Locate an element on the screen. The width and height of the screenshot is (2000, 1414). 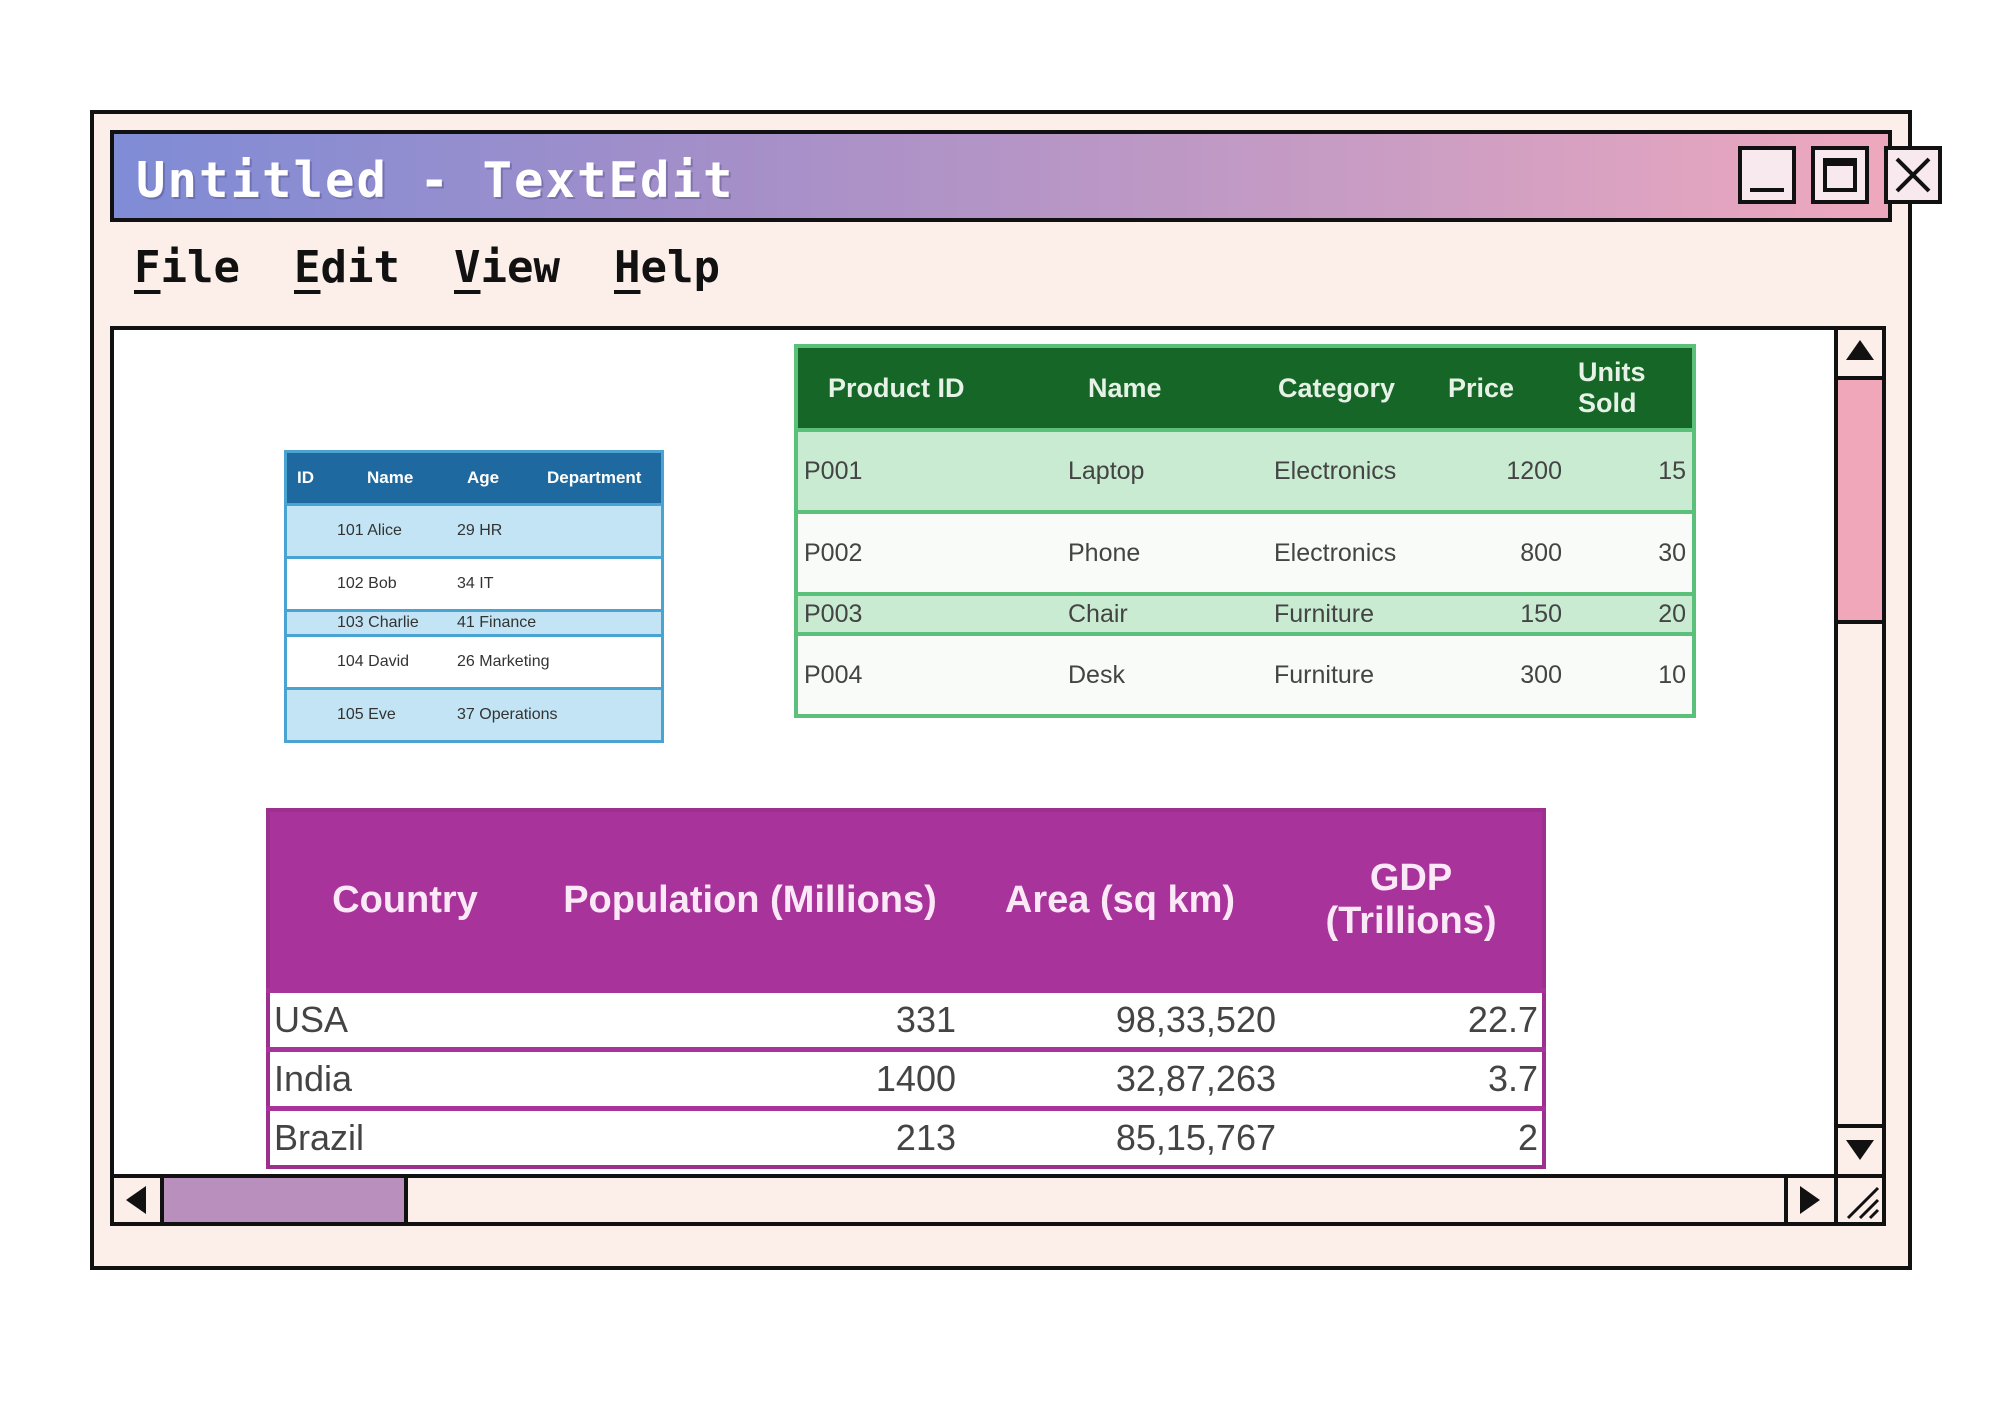
scroll-left-button is located at coordinates (139, 1200).